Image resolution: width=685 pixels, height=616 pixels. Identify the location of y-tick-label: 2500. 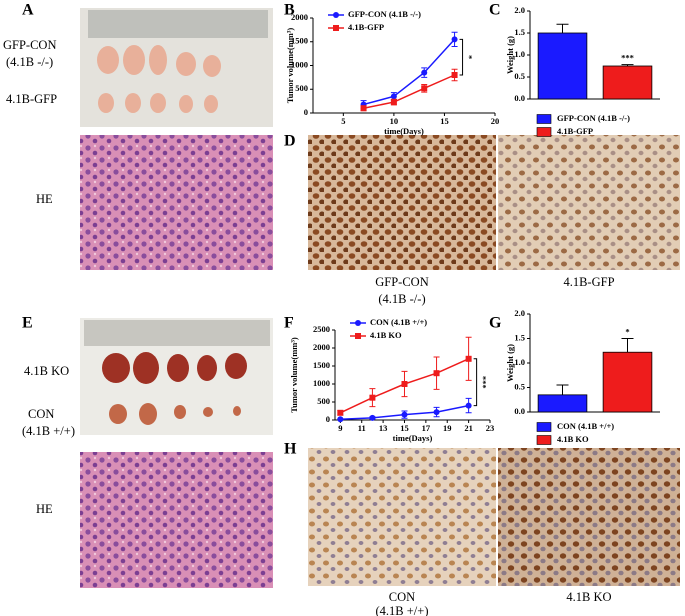
(321, 329).